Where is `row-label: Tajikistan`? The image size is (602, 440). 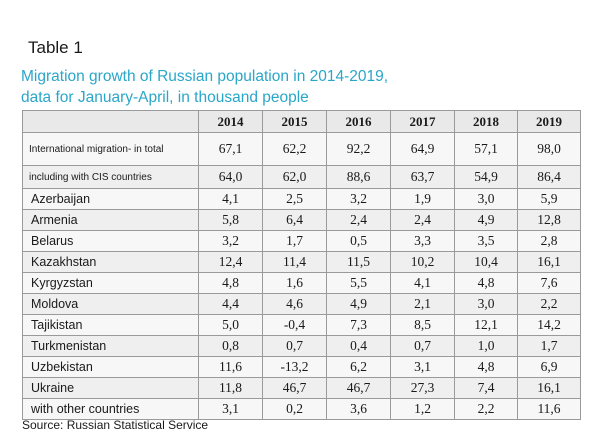 row-label: Tajikistan is located at coordinates (110, 325).